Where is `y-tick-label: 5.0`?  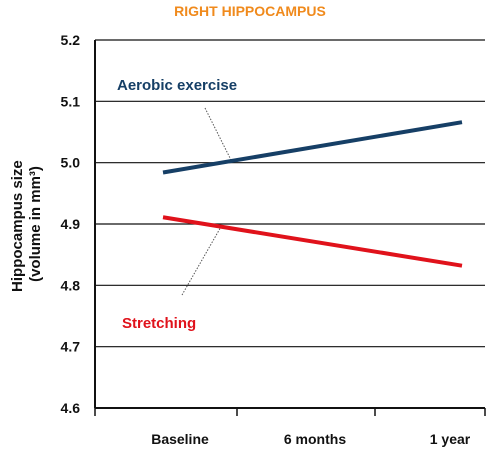
y-tick-label: 5.0 is located at coordinates (71, 163).